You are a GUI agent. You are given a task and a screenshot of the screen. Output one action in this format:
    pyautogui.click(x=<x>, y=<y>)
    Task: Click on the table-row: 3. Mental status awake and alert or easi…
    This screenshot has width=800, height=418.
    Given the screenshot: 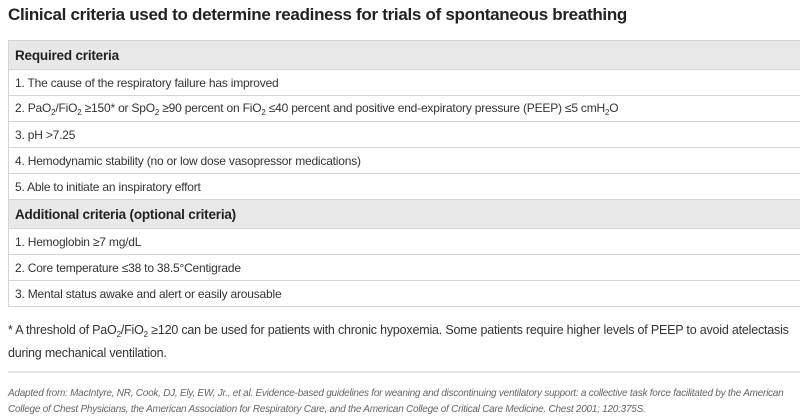 What is the action you would take?
    pyautogui.click(x=404, y=293)
    